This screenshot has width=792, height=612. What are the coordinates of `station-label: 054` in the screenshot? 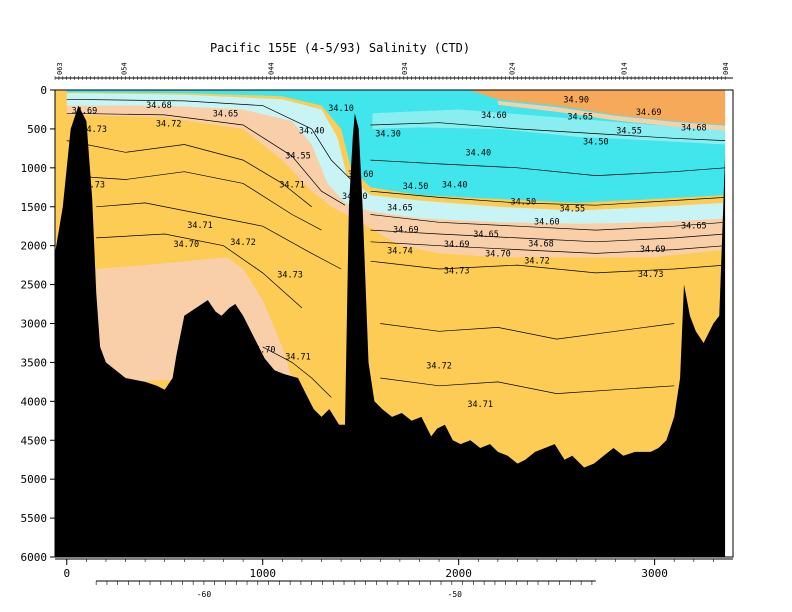 It's located at (125, 68).